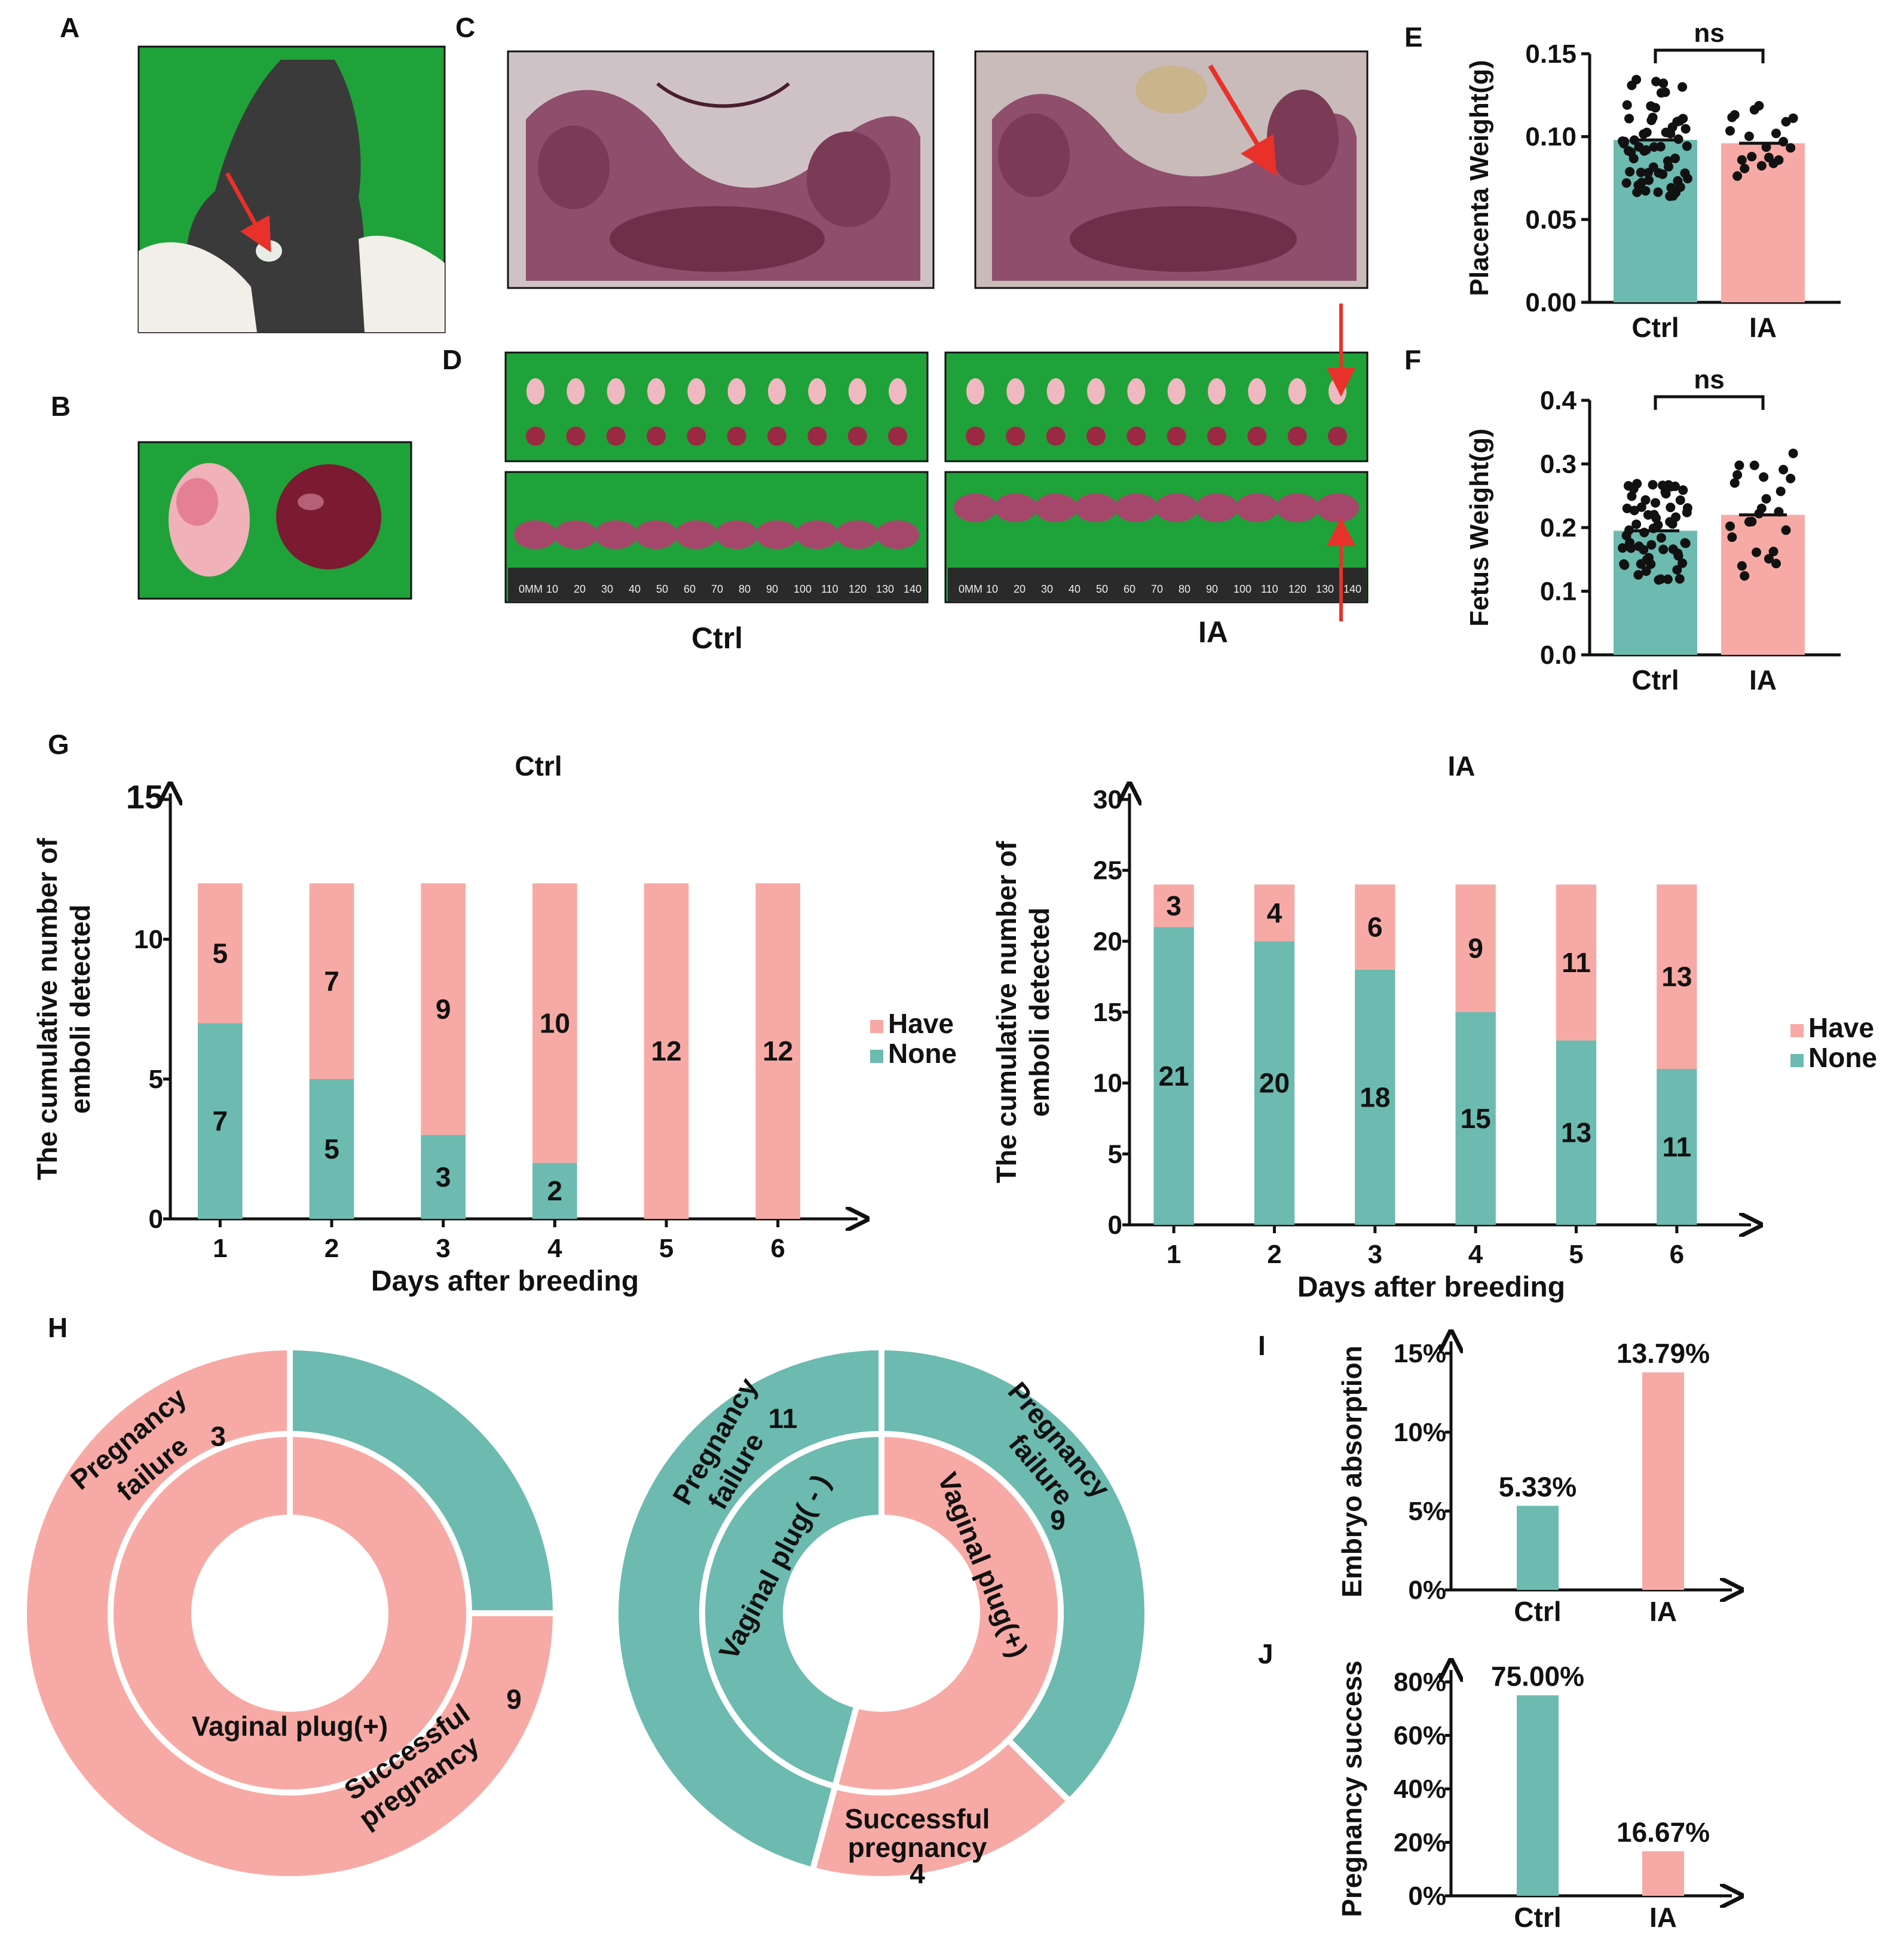  What do you see at coordinates (1664, 1353) in the screenshot?
I see `I-value-label: 13.79%` at bounding box center [1664, 1353].